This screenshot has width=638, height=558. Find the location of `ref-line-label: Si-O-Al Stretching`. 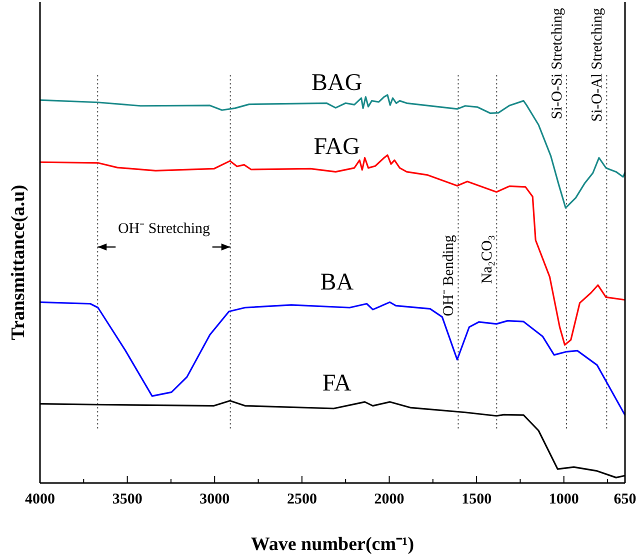

ref-line-label: Si-O-Al Stretching is located at coordinates (598, 65).